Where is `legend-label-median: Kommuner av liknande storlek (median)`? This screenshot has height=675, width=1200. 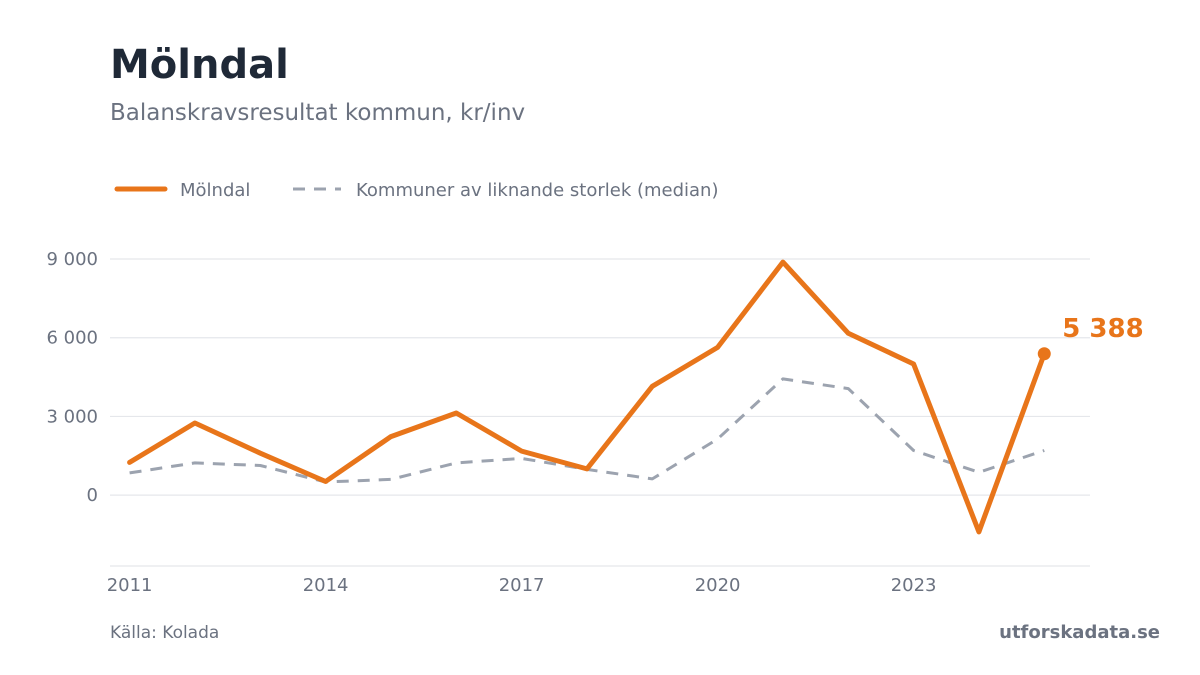
legend-label-median: Kommuner av liknande storlek (median) is located at coordinates (537, 190).